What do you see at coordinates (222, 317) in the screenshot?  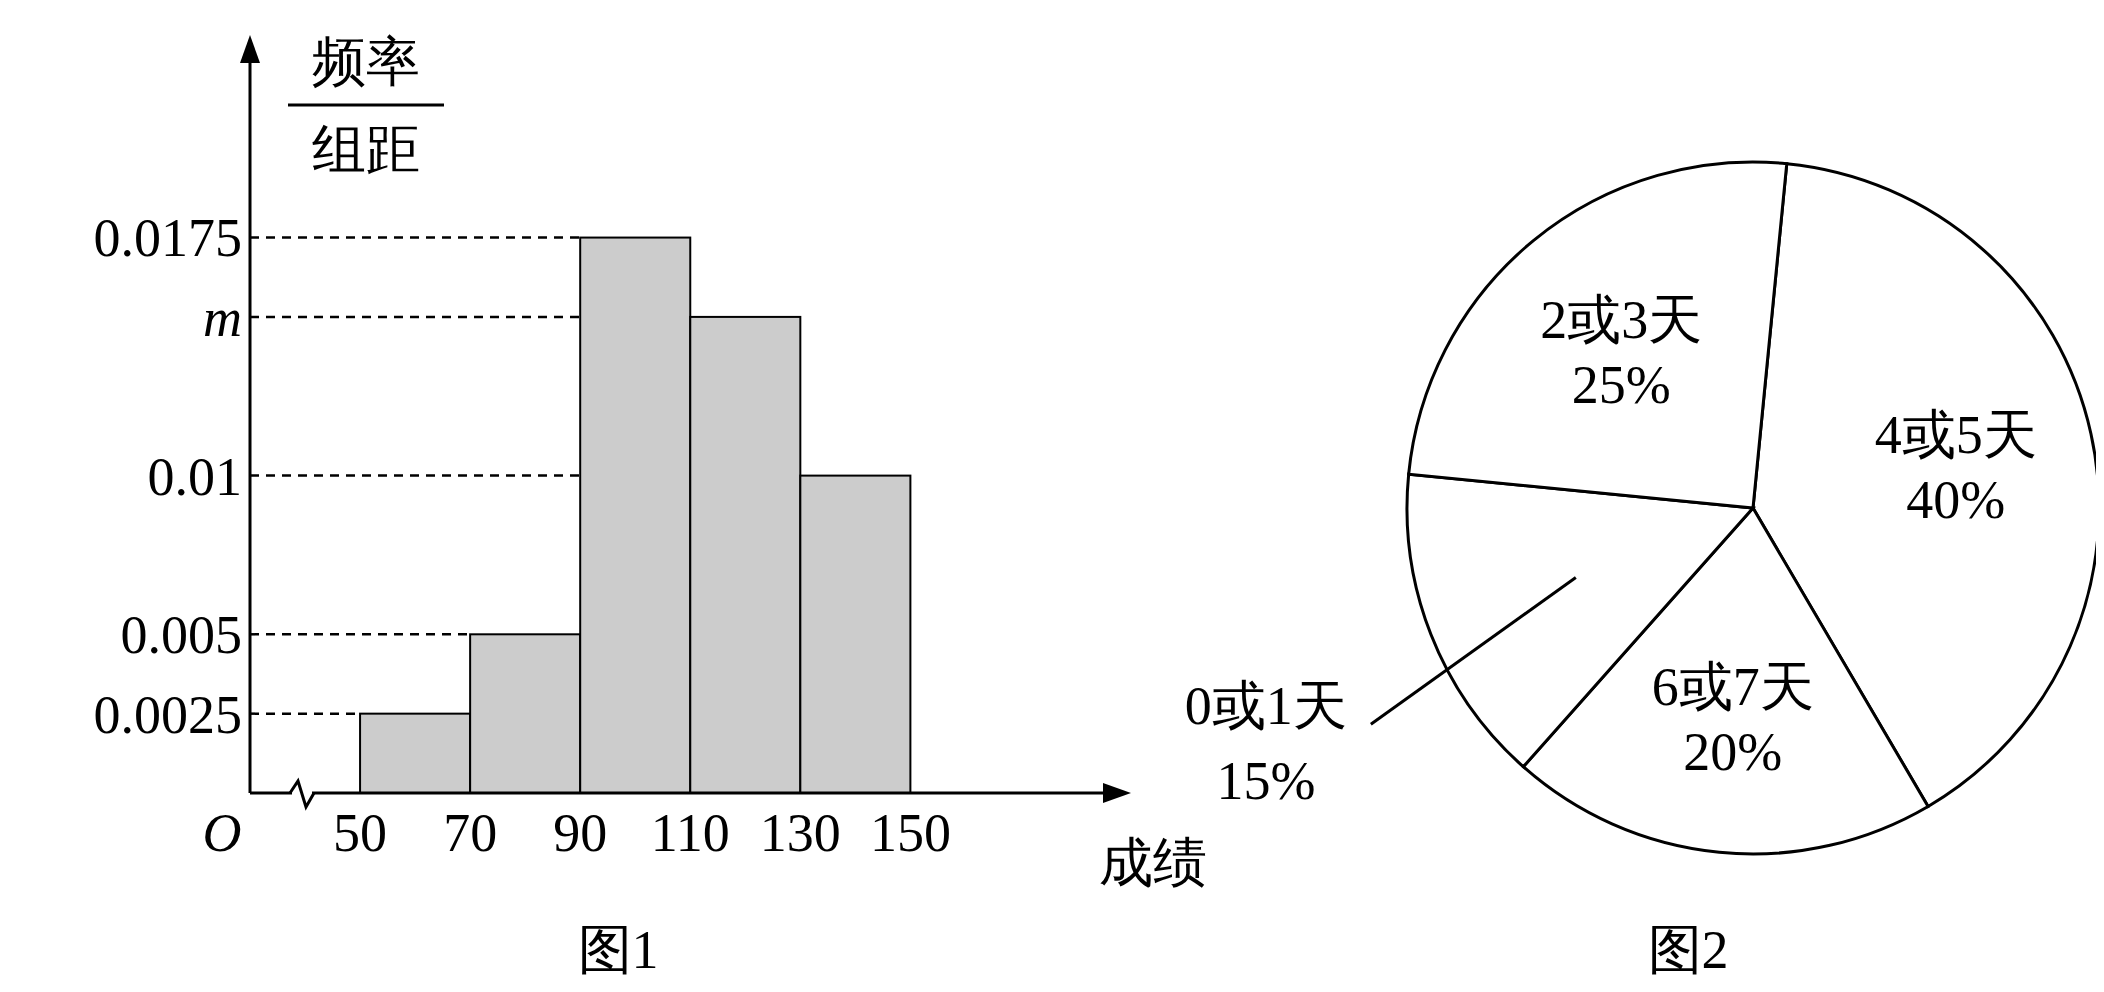 I see `y-tick-label: m` at bounding box center [222, 317].